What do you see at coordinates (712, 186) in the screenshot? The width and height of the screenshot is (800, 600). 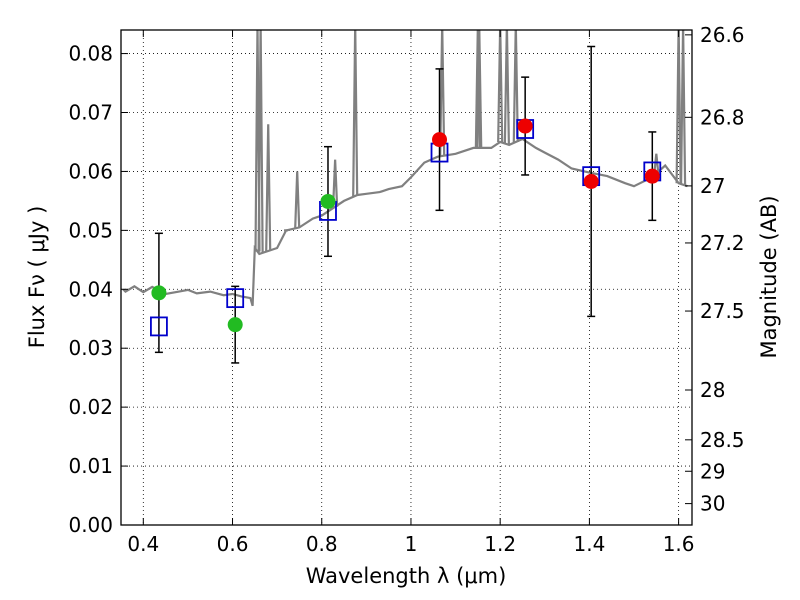 I see `mag-tick-label: 27` at bounding box center [712, 186].